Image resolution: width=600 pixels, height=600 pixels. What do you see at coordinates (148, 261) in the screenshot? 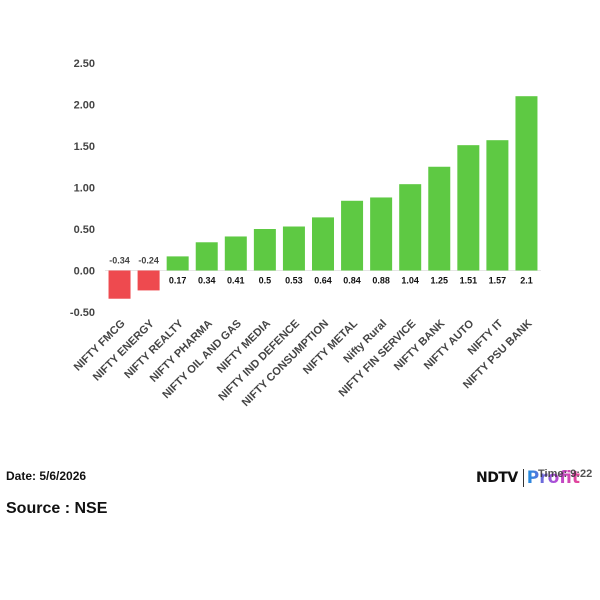
I see `data-label: -0.24` at bounding box center [148, 261].